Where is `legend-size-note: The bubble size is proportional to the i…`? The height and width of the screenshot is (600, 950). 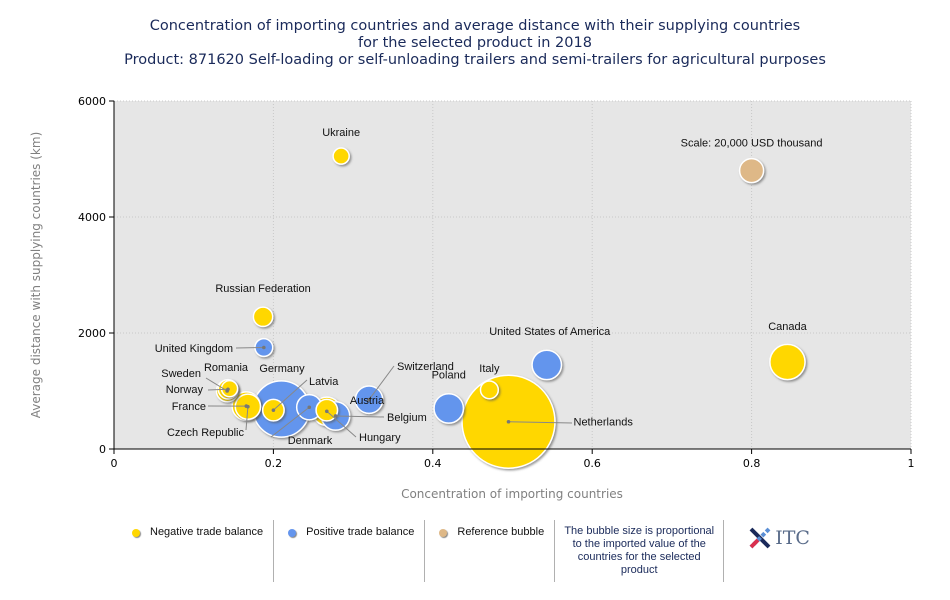 legend-size-note: The bubble size is proportional to the i… is located at coordinates (640, 551).